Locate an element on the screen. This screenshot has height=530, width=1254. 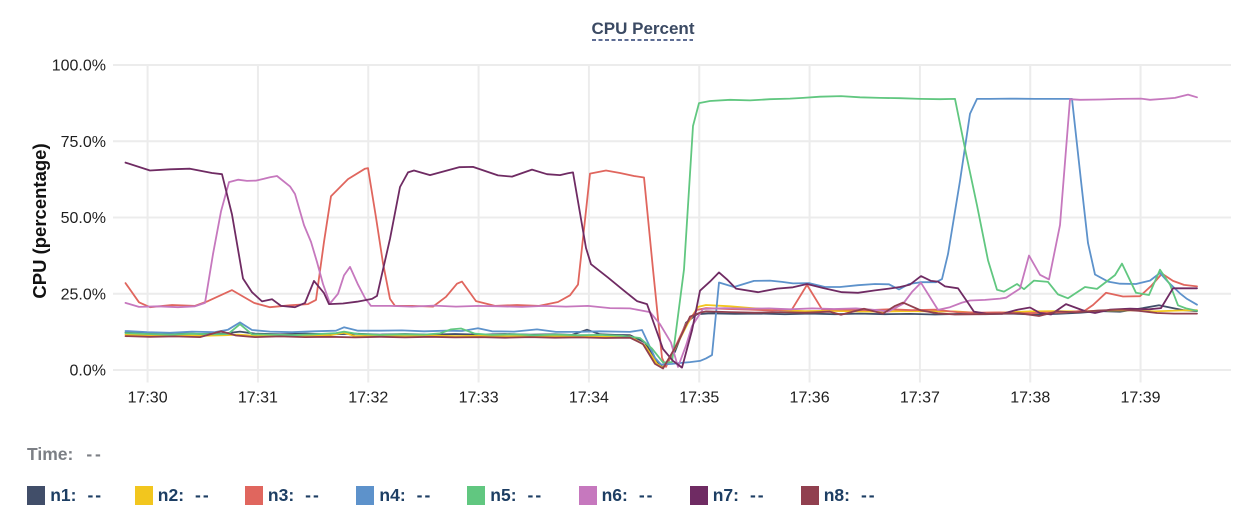
svg-text: 17:34 is located at coordinates (589, 397).